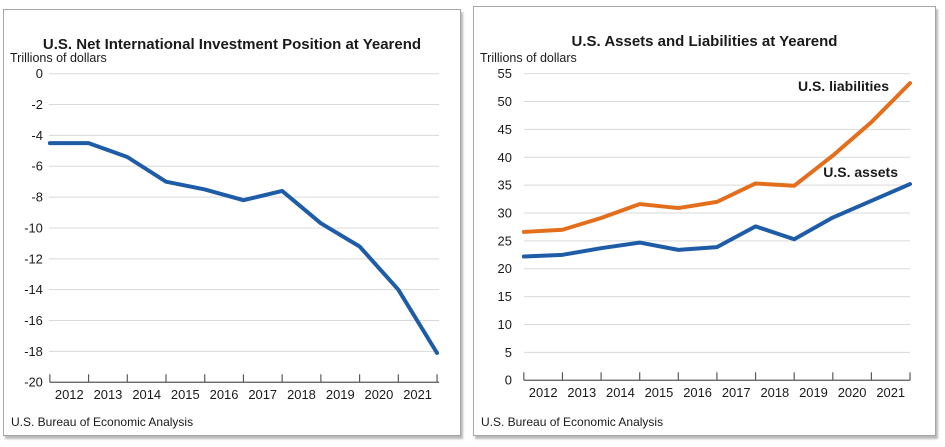 This screenshot has width=945, height=447. What do you see at coordinates (572, 422) in the screenshot?
I see `assets-liabilities-source-label: U.S. Bureau of Economic Analysis` at bounding box center [572, 422].